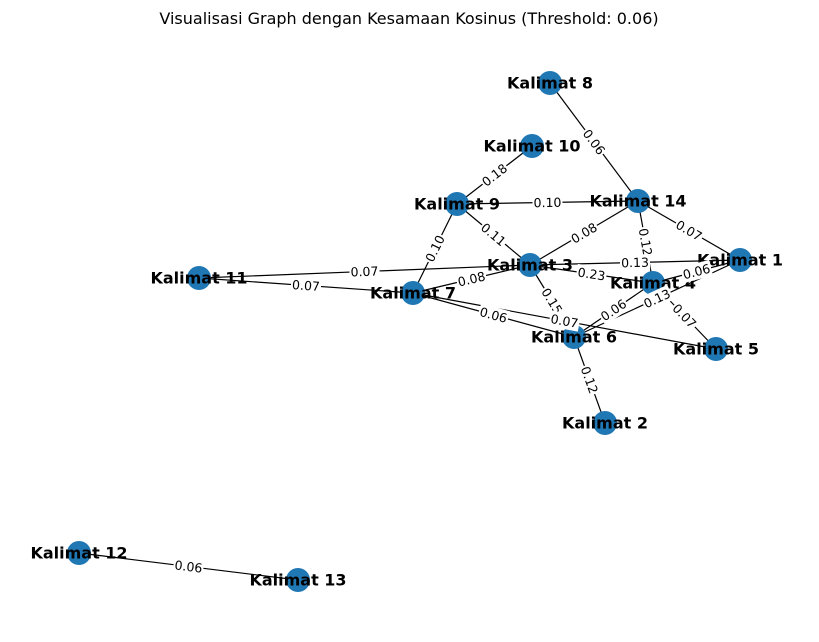  I want to click on node-k12, so click(79, 553).